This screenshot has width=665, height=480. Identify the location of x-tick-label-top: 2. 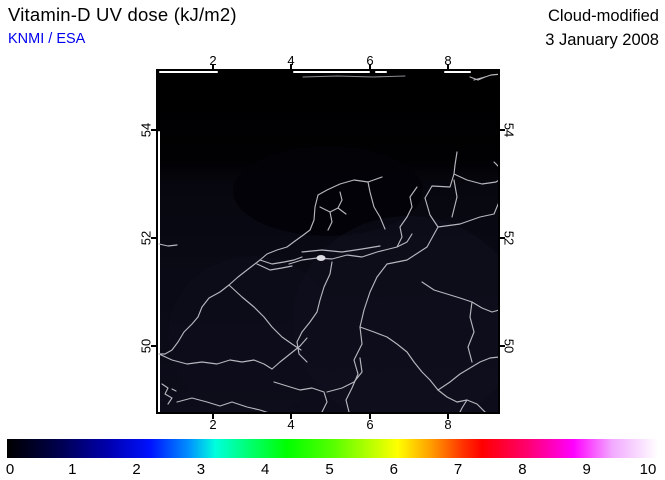
(213, 60).